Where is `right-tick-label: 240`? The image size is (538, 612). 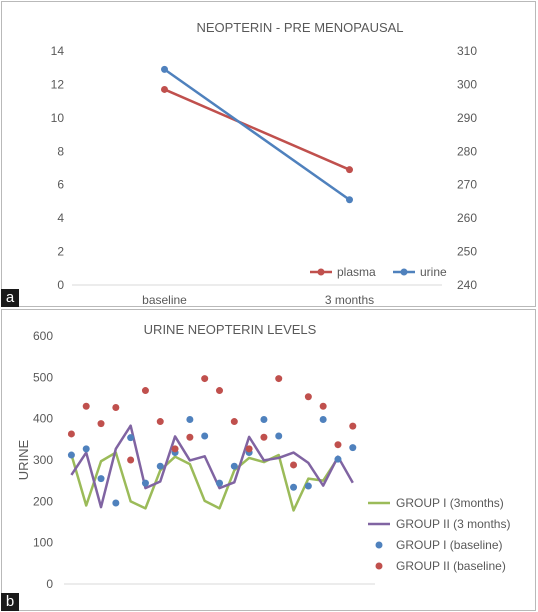 right-tick-label: 240 is located at coordinates (467, 285).